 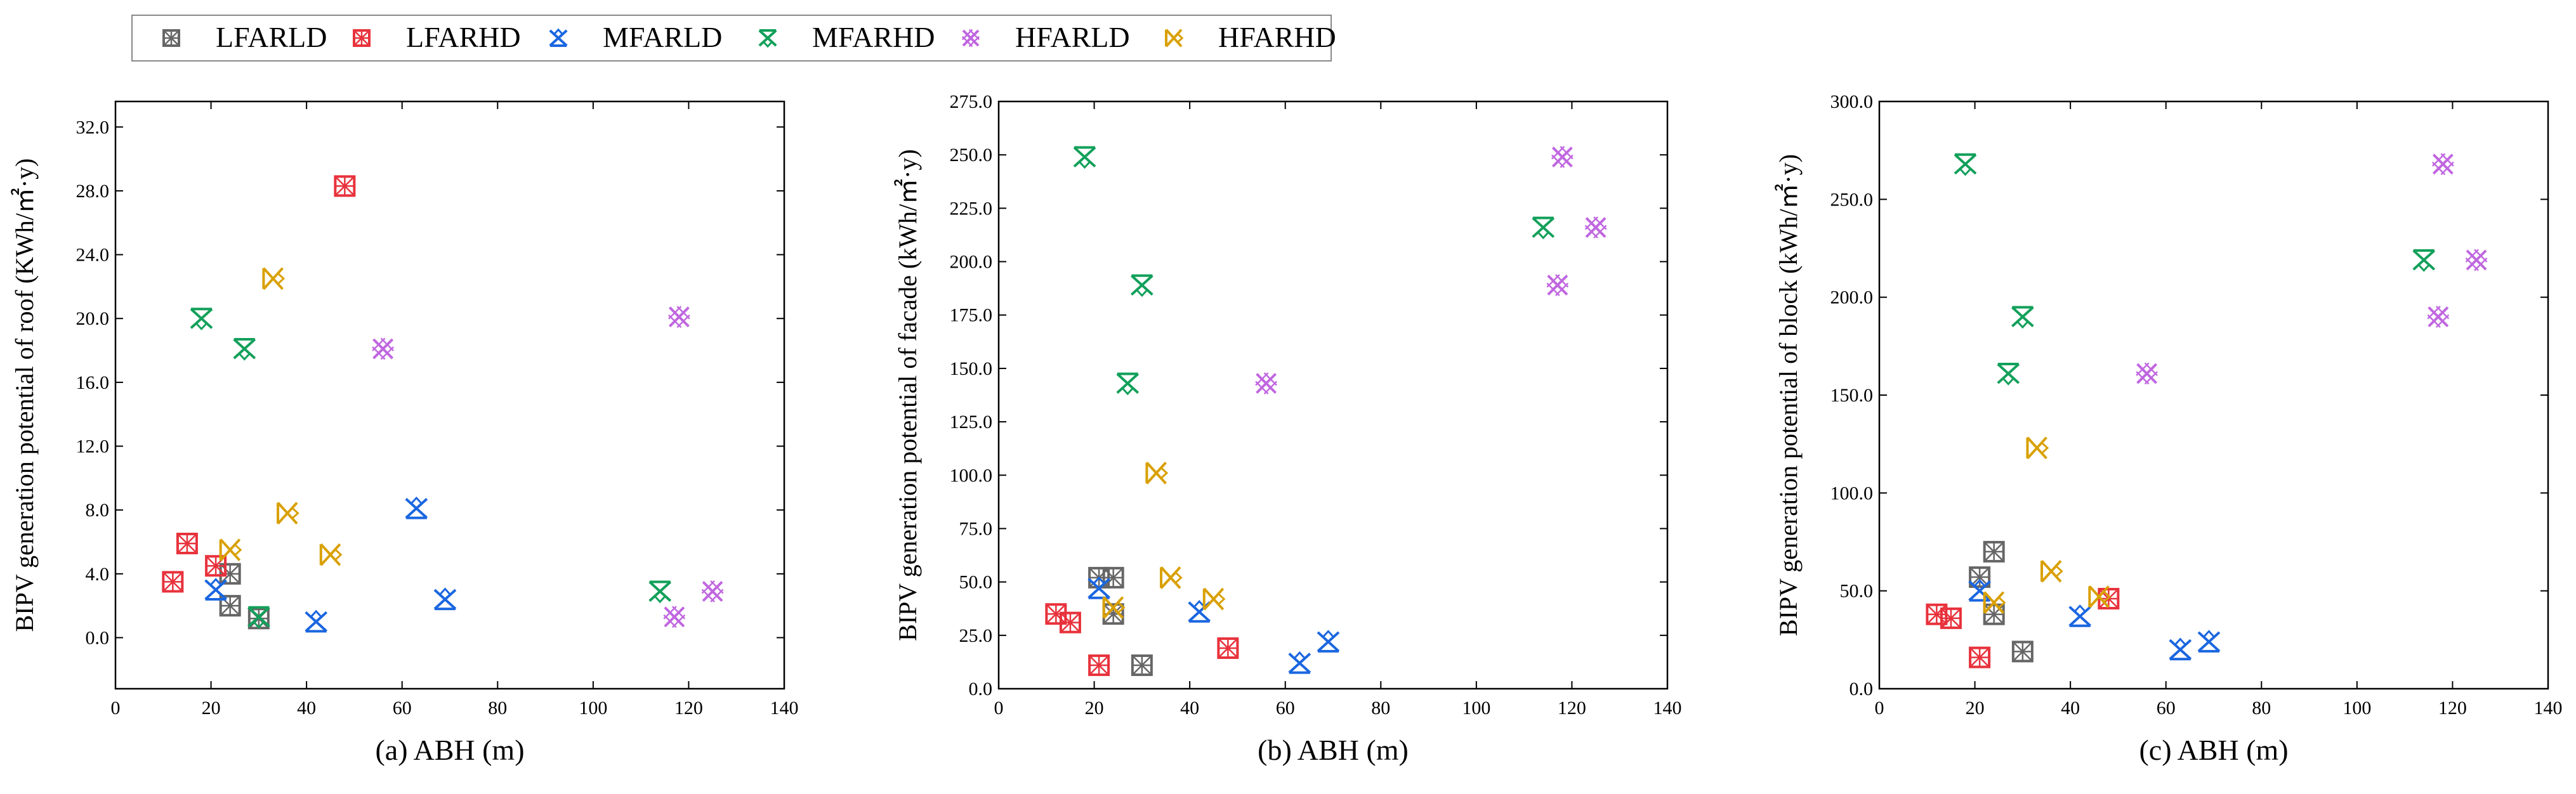 I want to click on legend-label-hfarhd: HFARHD, so click(x=1277, y=37).